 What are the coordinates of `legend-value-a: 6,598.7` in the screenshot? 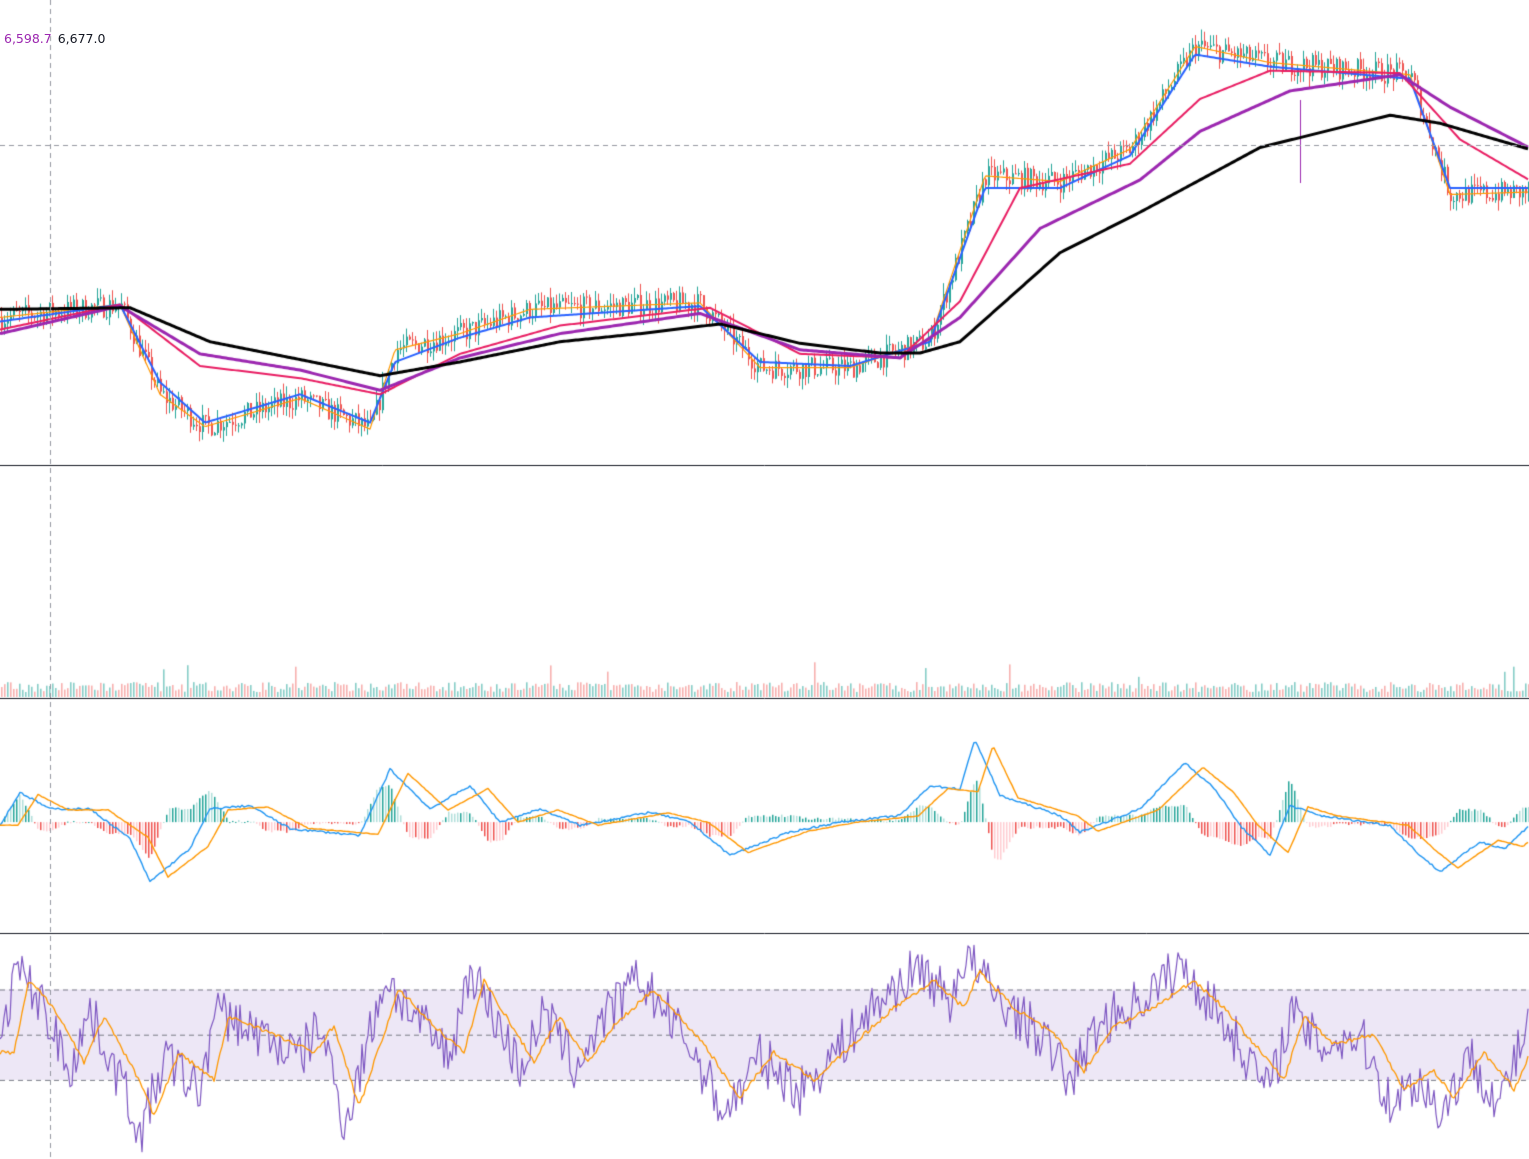 It's located at (28, 38).